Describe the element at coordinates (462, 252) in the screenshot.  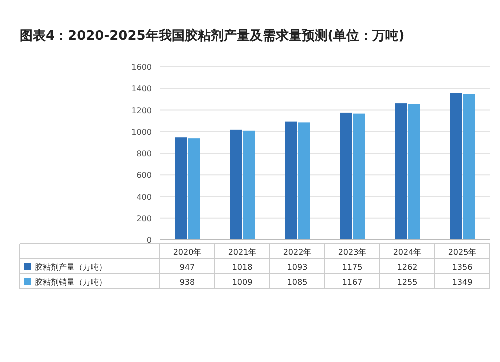
I see `x-tick-label: 2025年` at that location.